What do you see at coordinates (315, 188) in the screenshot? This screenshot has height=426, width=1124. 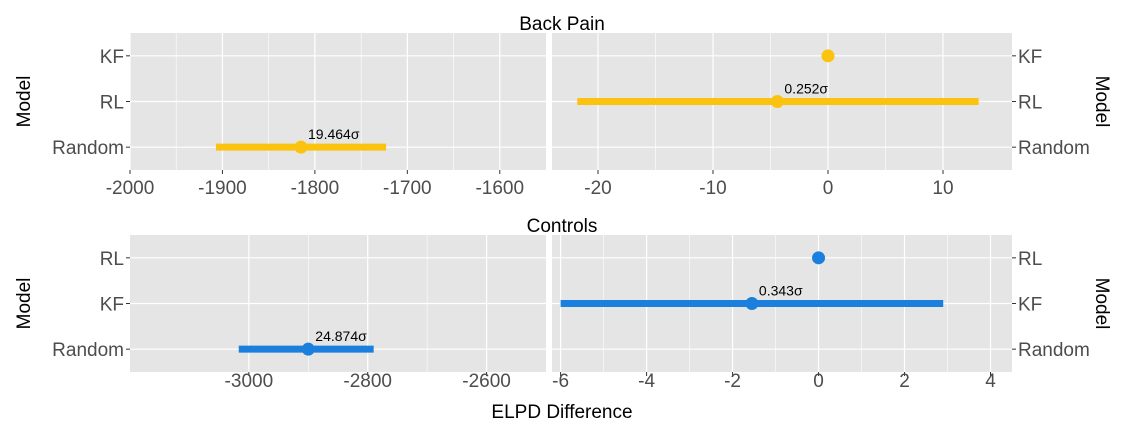 I see `x-tick-label: -1800` at bounding box center [315, 188].